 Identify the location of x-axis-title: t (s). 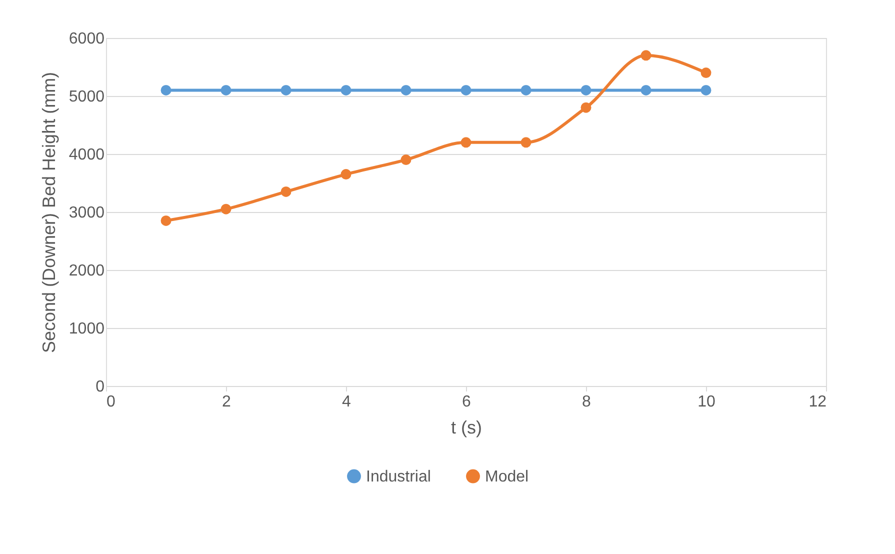
(466, 428).